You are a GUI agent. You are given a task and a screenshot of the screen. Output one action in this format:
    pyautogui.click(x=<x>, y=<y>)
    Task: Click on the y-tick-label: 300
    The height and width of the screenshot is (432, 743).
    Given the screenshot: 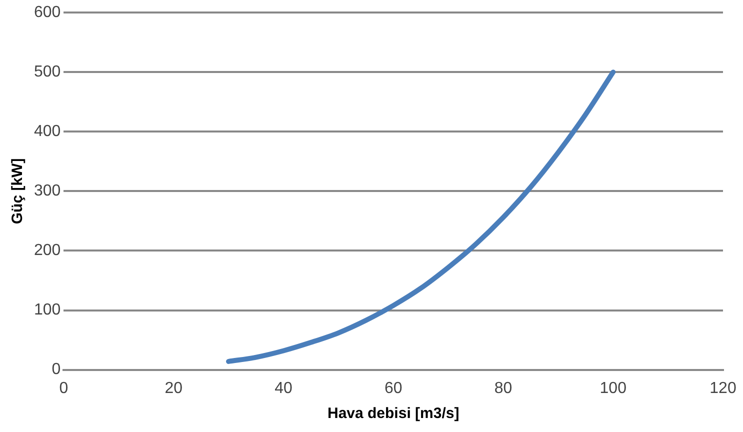 What is the action you would take?
    pyautogui.click(x=47, y=191)
    